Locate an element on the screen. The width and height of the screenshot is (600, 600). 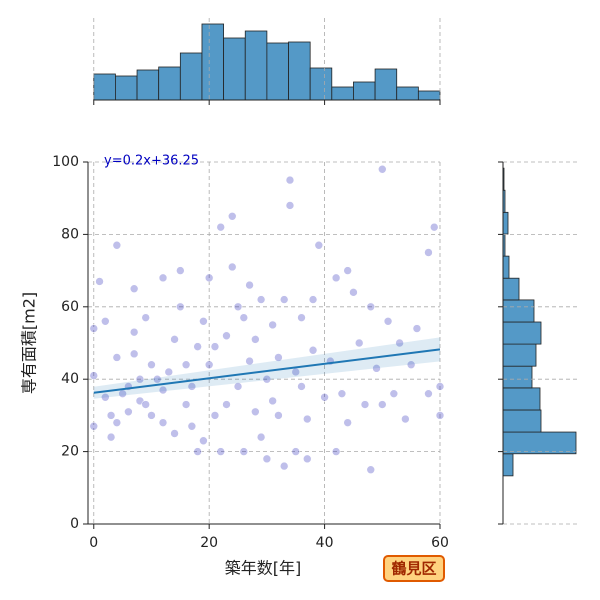
x-tick-label: 40 is located at coordinates (325, 543).